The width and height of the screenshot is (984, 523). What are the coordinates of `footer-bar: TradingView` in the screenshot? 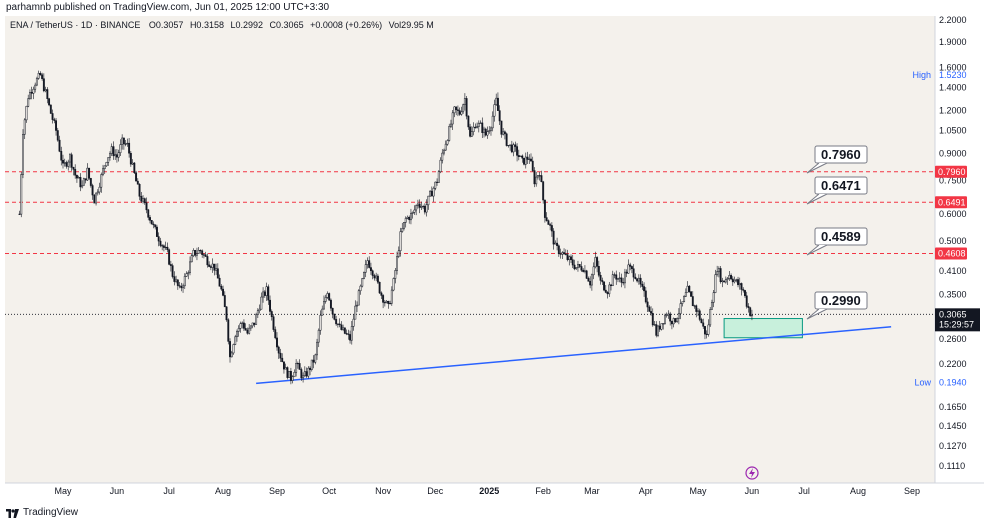 It's located at (492, 510).